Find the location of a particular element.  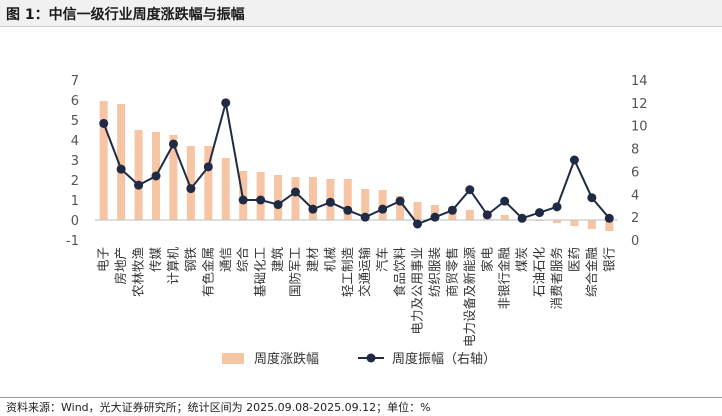

category-label: 交通运输 is located at coordinates (364, 272).